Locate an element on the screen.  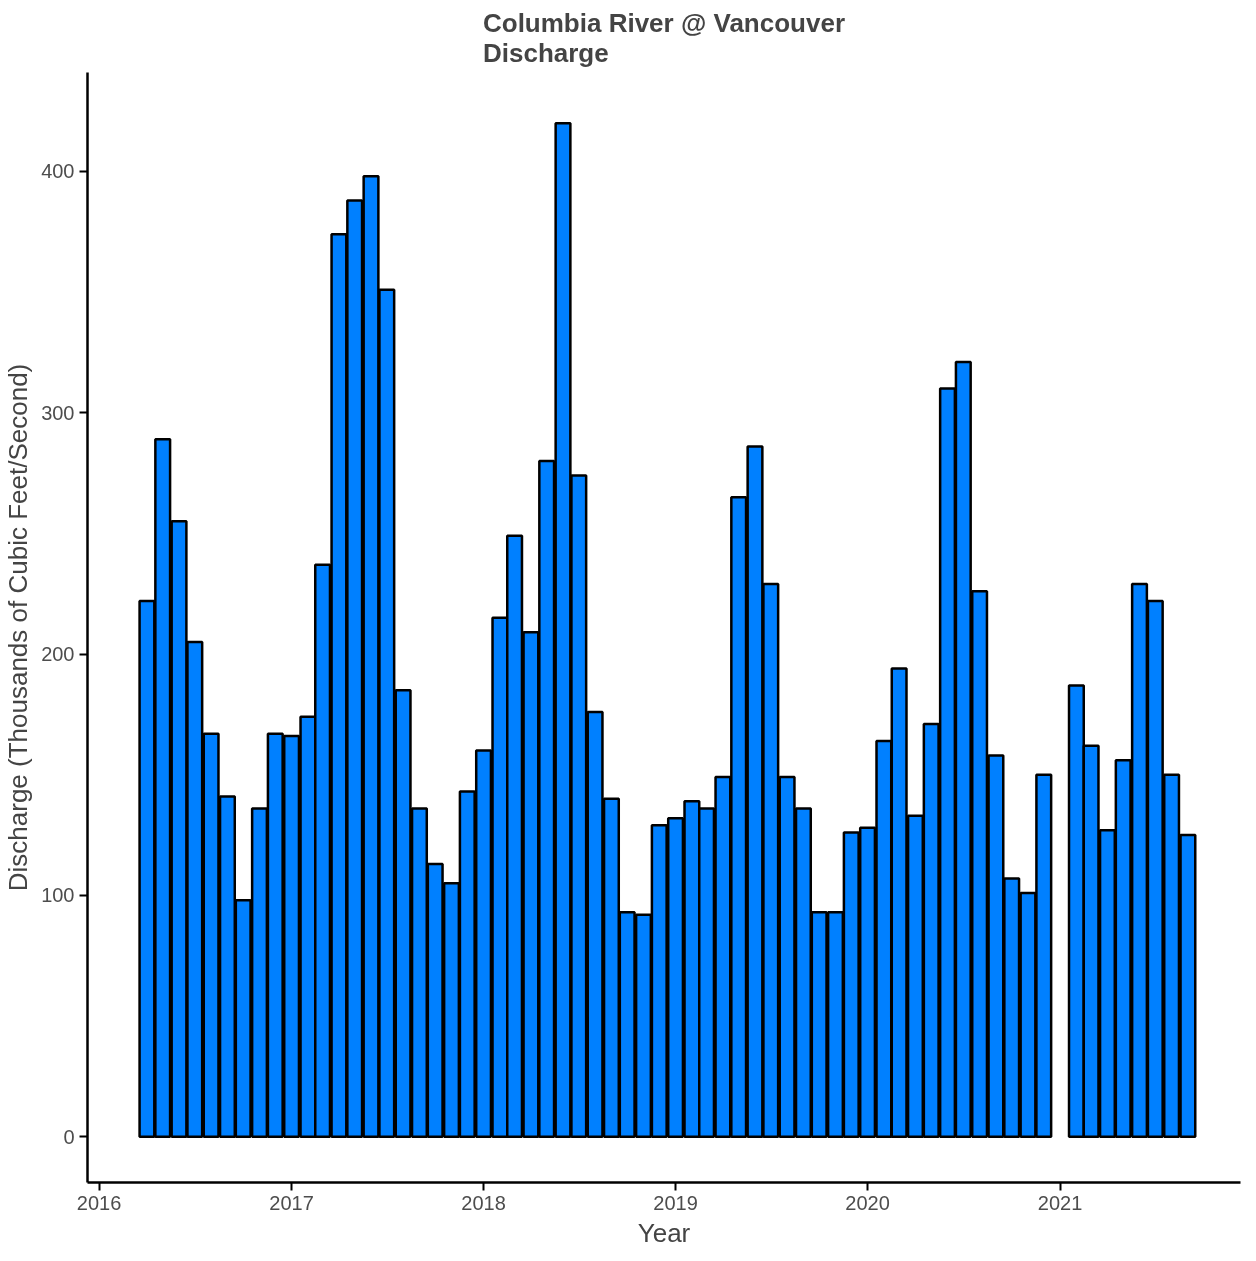
x-tick-label: 2021 is located at coordinates (1060, 1202).